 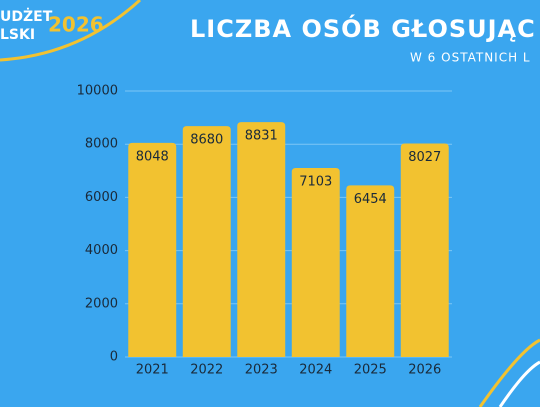 What do you see at coordinates (424, 370) in the screenshot?
I see `x-tick-label: 2026` at bounding box center [424, 370].